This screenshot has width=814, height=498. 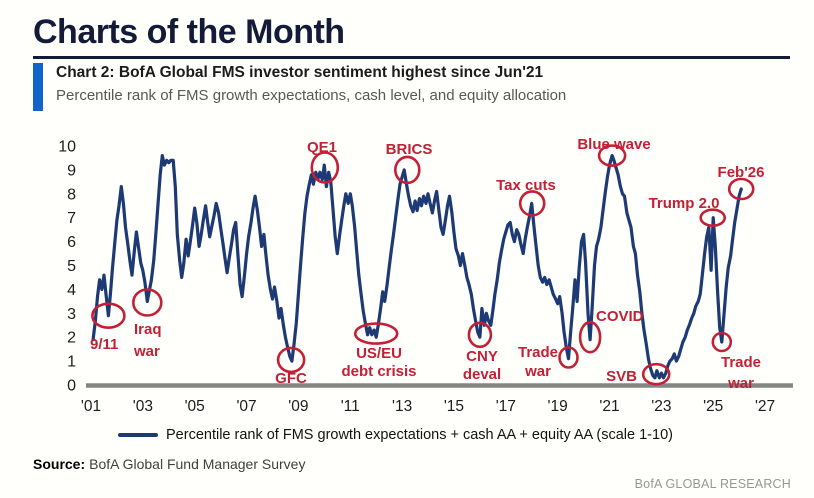 I want to click on annotation-label-blue-wave: Blue wave, so click(x=613, y=144).